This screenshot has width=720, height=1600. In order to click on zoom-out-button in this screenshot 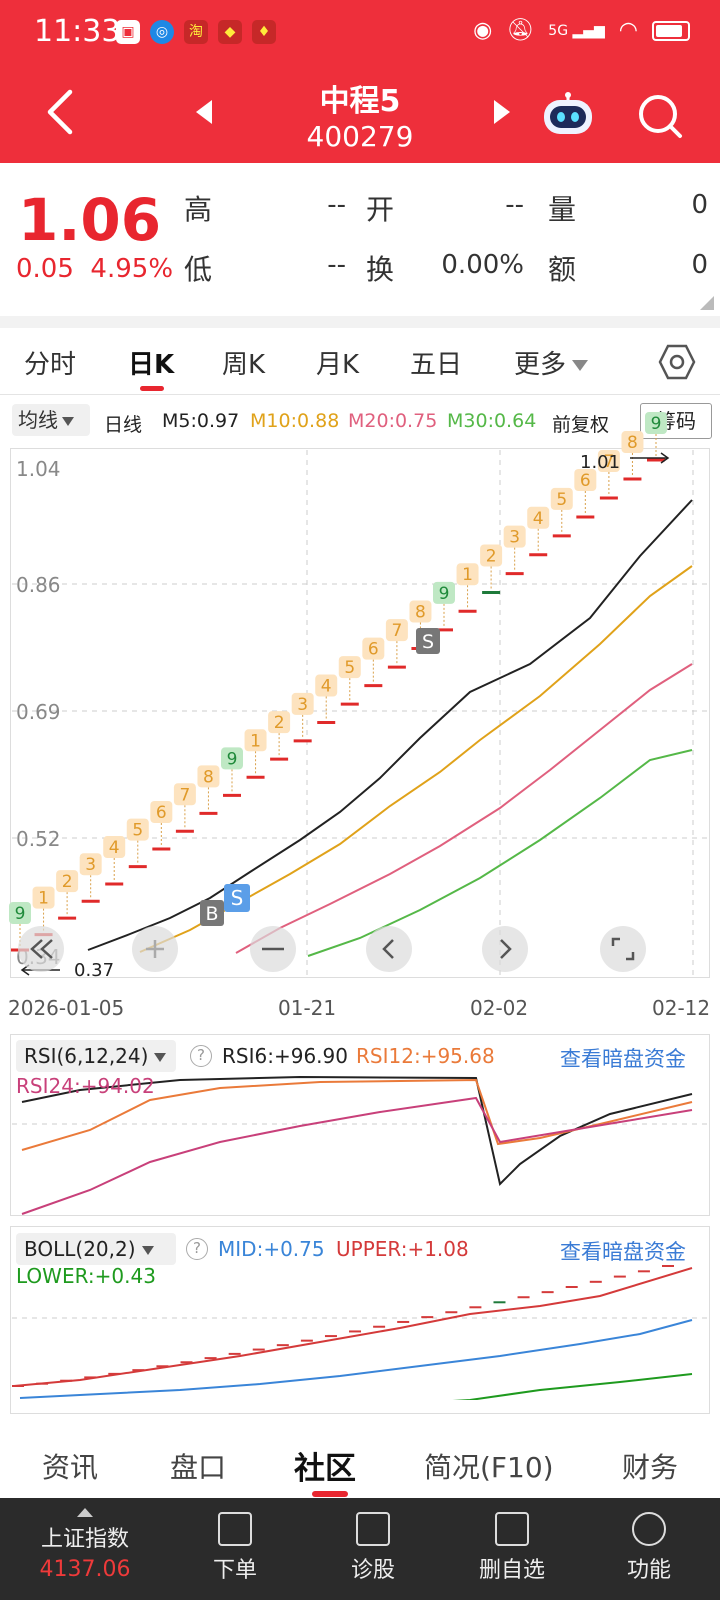, I will do `click(273, 949)`.